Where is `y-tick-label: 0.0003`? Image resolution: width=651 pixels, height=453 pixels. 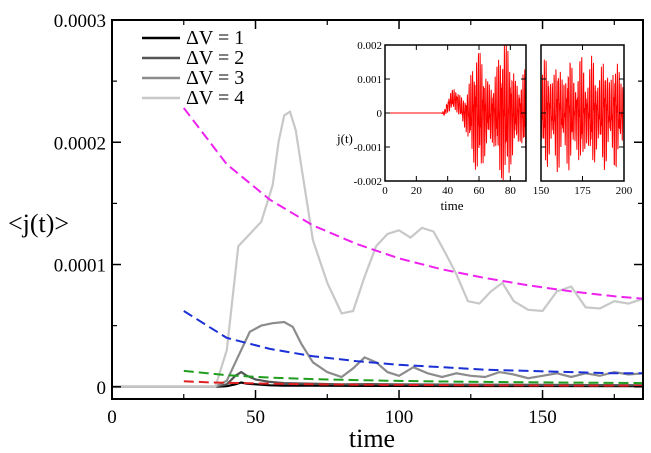
y-tick-label: 0.0003 is located at coordinates (80, 21).